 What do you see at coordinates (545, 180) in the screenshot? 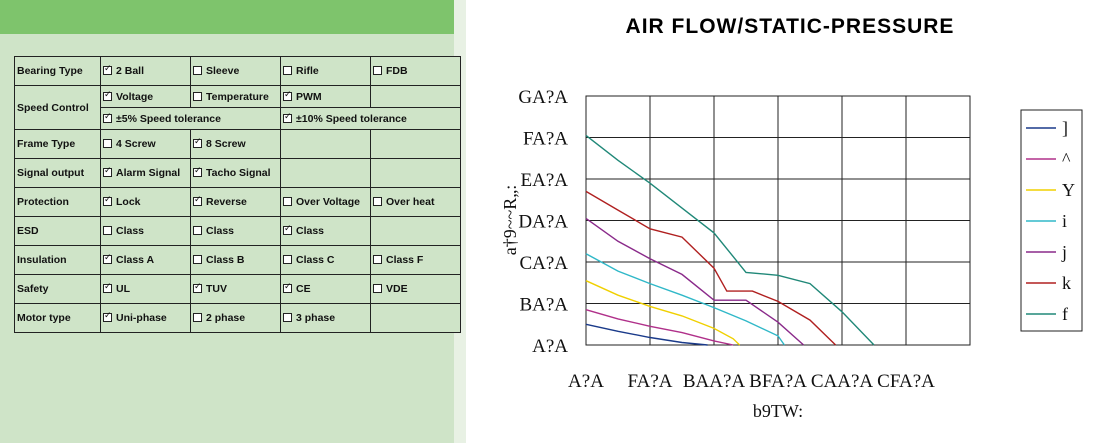
I see `y-tick-label: EA?A` at bounding box center [545, 180].